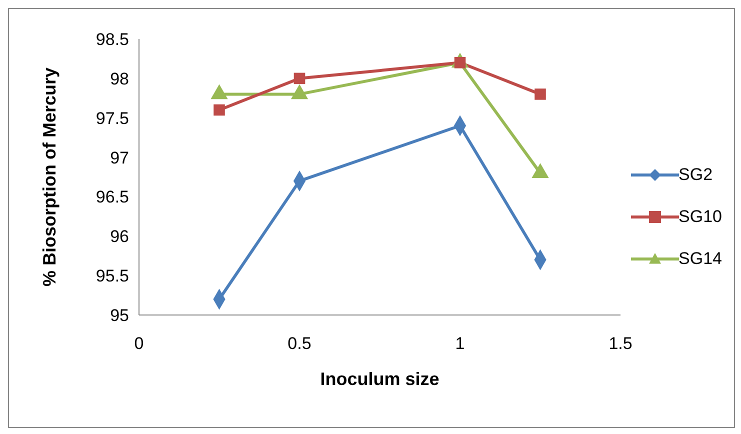 The image size is (741, 434). Describe the element at coordinates (119, 316) in the screenshot. I see `y-tick-label: 95` at that location.